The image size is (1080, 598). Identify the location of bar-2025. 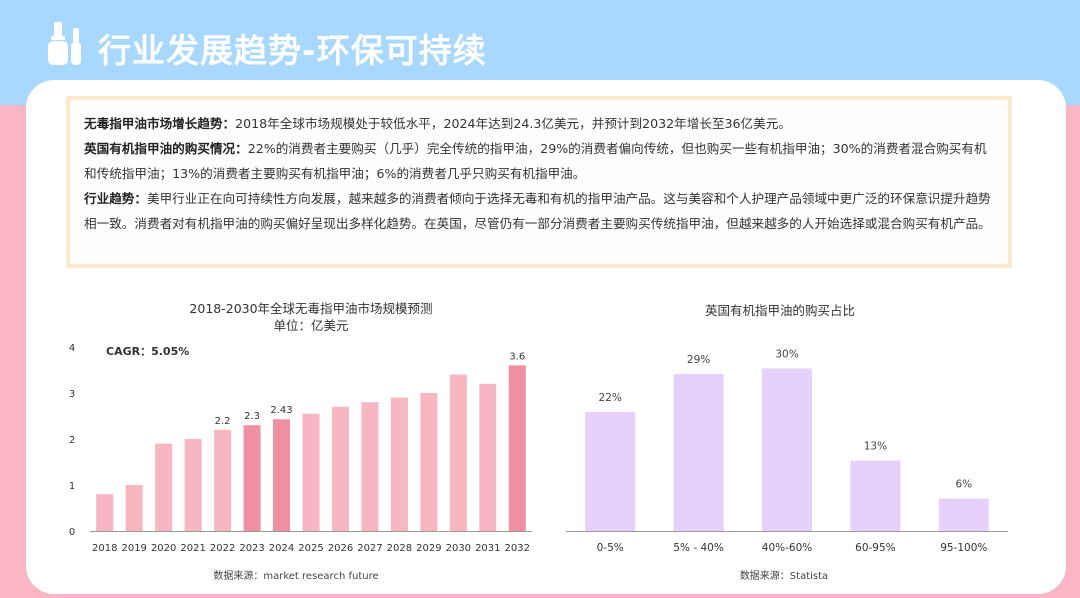
(311, 472).